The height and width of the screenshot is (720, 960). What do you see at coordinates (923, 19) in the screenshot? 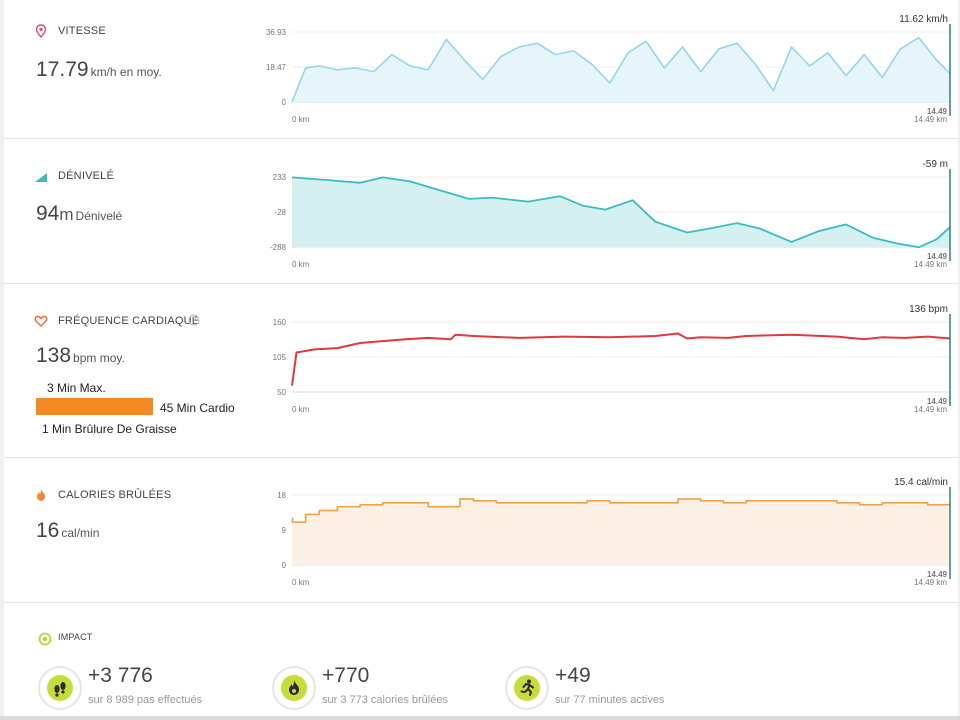
I see `current-value-label: 11.62 km/h` at bounding box center [923, 19].